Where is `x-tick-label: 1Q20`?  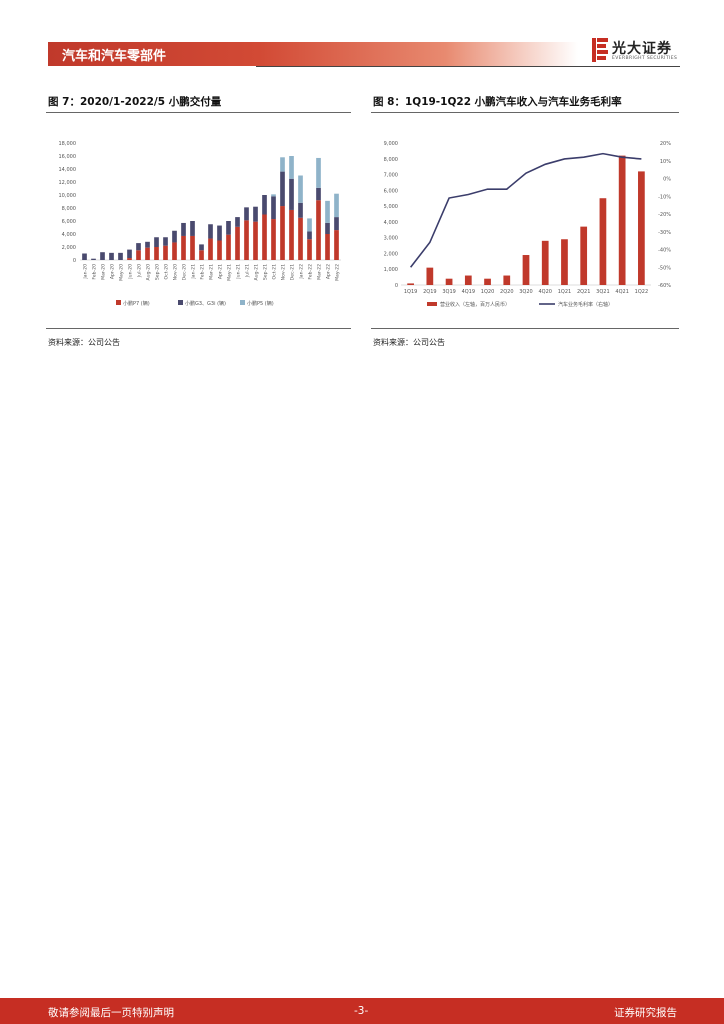
x-tick-label: 1Q20 is located at coordinates (487, 292).